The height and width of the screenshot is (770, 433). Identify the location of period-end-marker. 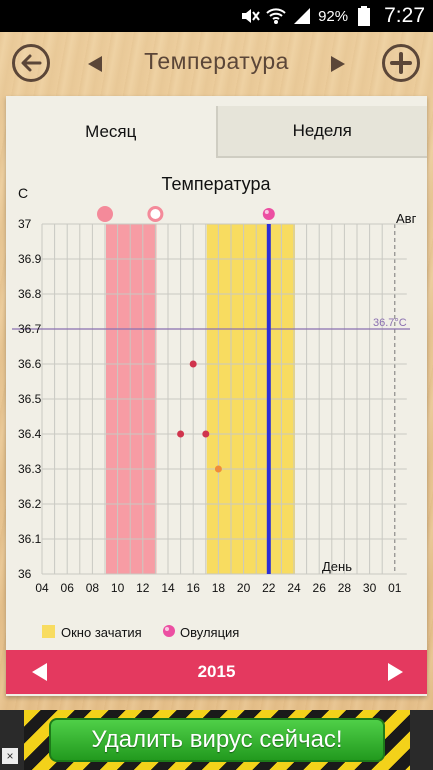
(155, 214).